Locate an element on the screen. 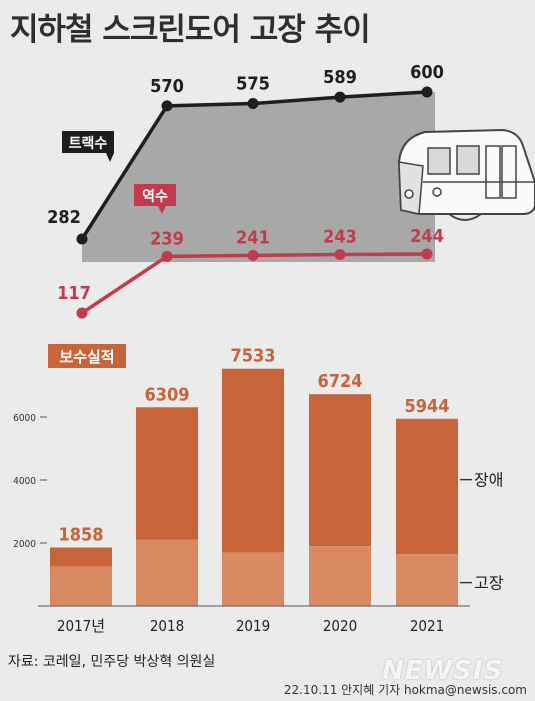 The width and height of the screenshot is (535, 701). x-tick-label: 2020 is located at coordinates (340, 626).